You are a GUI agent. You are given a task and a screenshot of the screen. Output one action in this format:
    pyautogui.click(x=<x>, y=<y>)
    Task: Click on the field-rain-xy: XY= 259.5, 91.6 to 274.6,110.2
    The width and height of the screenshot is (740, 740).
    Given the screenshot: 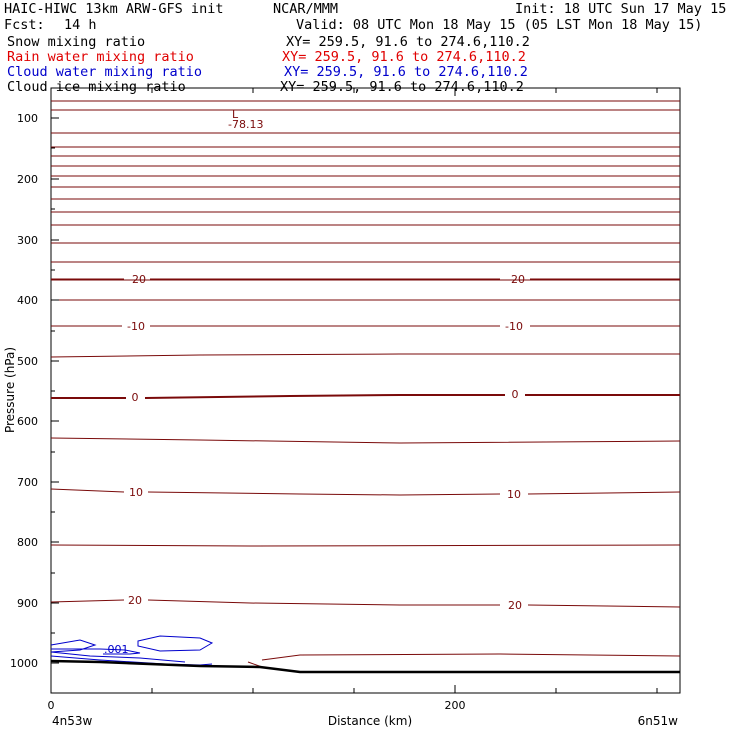 What is the action you would take?
    pyautogui.click(x=404, y=57)
    